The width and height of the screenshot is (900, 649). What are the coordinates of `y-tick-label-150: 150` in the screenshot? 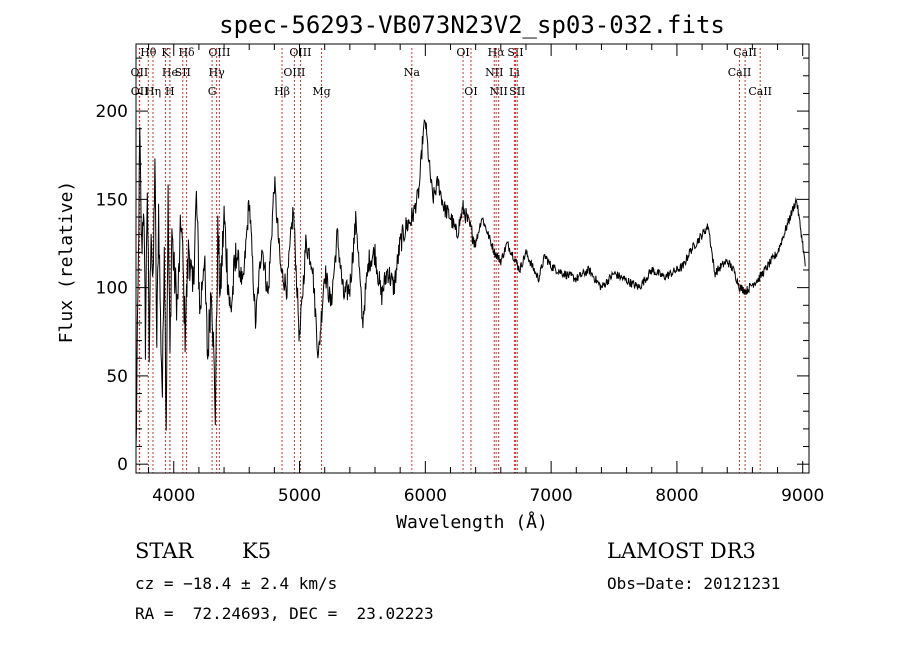 It's located at (112, 200).